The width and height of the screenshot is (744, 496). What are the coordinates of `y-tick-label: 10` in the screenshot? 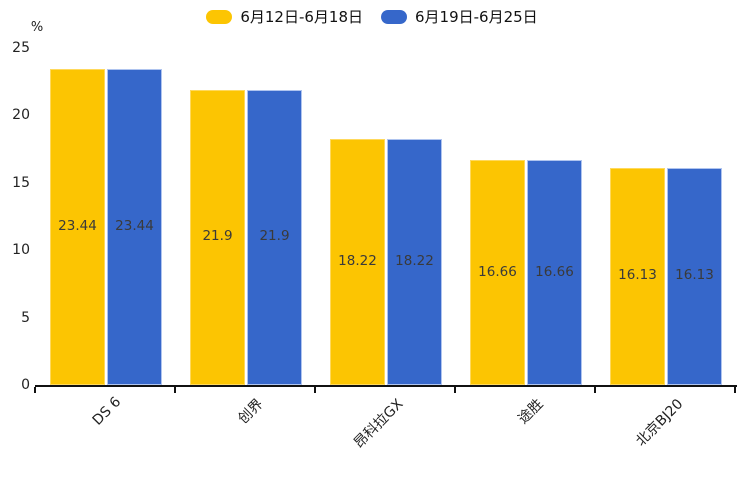 It's located at (21, 250).